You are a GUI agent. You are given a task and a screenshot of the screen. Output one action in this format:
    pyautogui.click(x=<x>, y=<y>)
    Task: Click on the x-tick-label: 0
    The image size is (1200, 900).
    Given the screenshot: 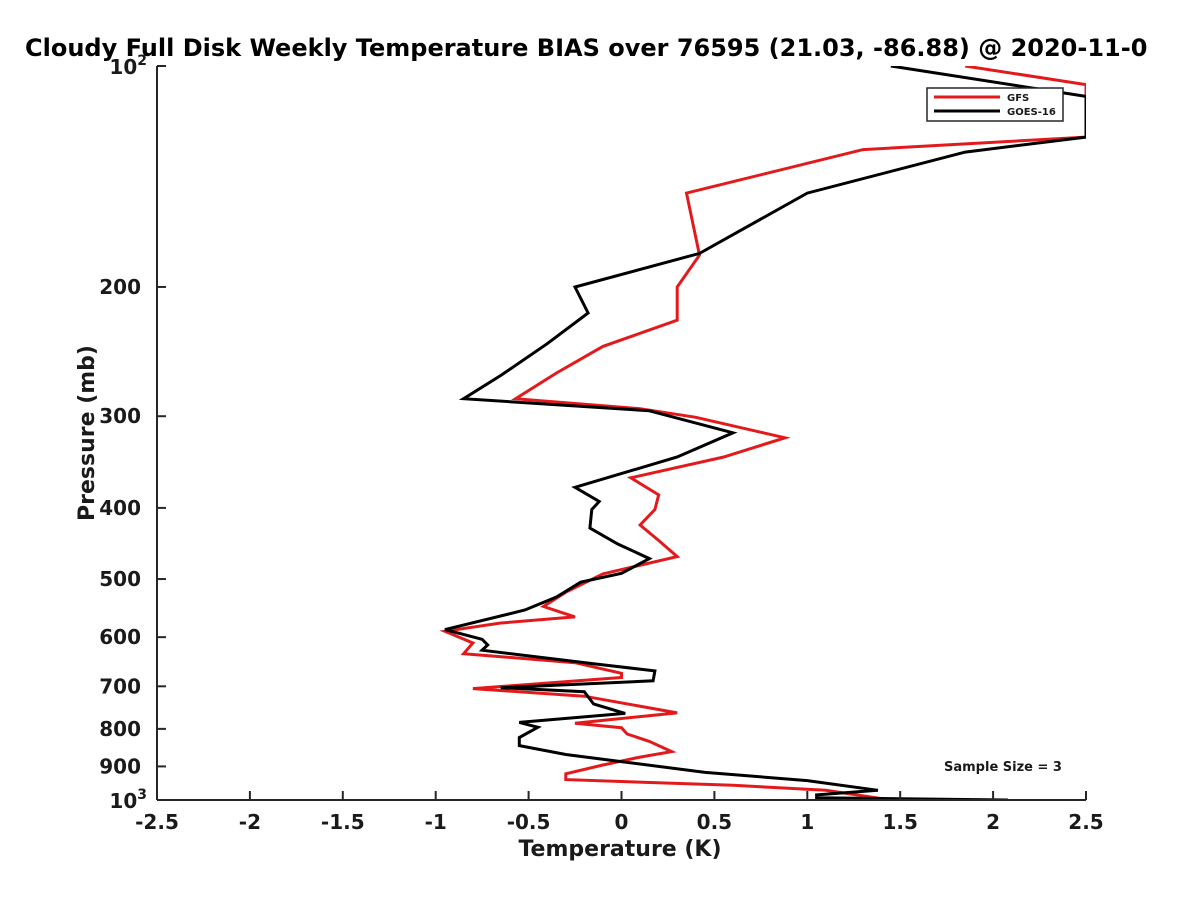 What is the action you would take?
    pyautogui.click(x=622, y=822)
    